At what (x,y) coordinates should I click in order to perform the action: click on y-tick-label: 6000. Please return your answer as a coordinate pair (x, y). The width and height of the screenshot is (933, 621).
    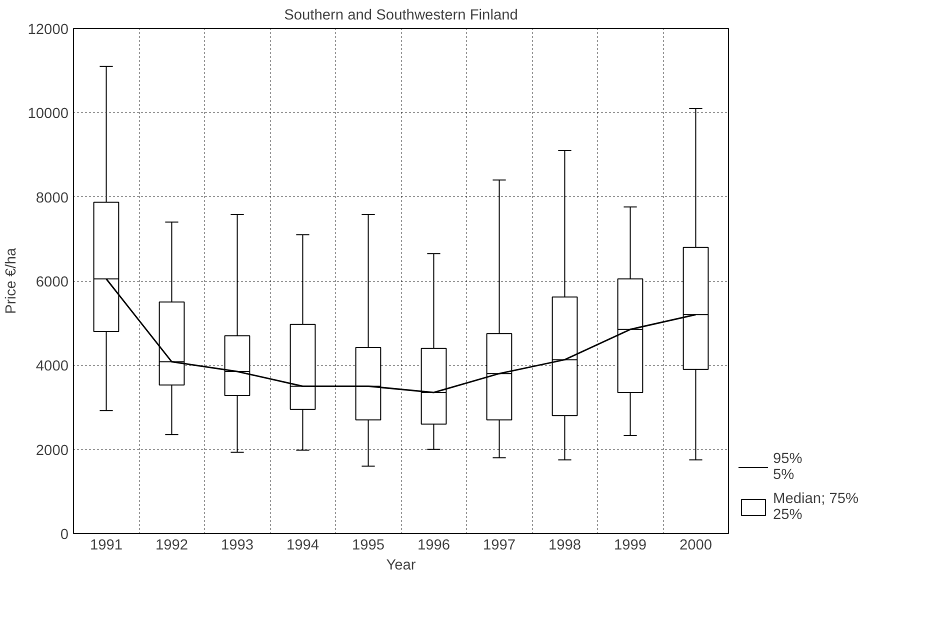
    Looking at the image, I should click on (52, 282).